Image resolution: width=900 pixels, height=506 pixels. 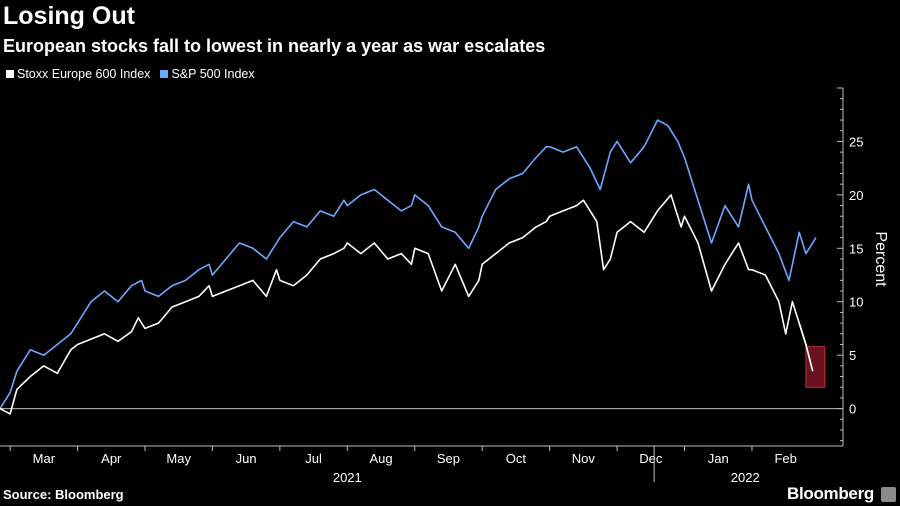 I want to click on x-month-label: May, so click(x=178, y=458).